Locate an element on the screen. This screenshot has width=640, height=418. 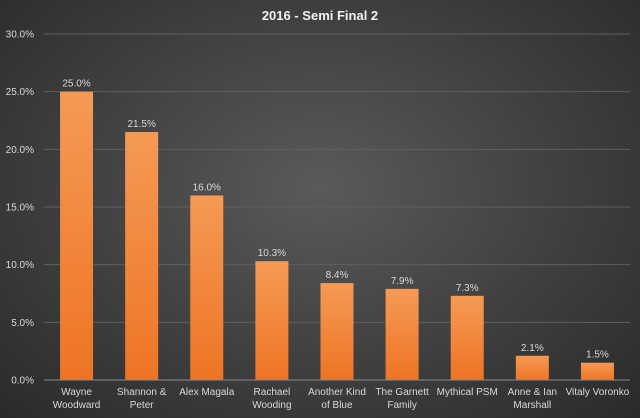
y-tick-label: 15.0% is located at coordinates (20, 208).